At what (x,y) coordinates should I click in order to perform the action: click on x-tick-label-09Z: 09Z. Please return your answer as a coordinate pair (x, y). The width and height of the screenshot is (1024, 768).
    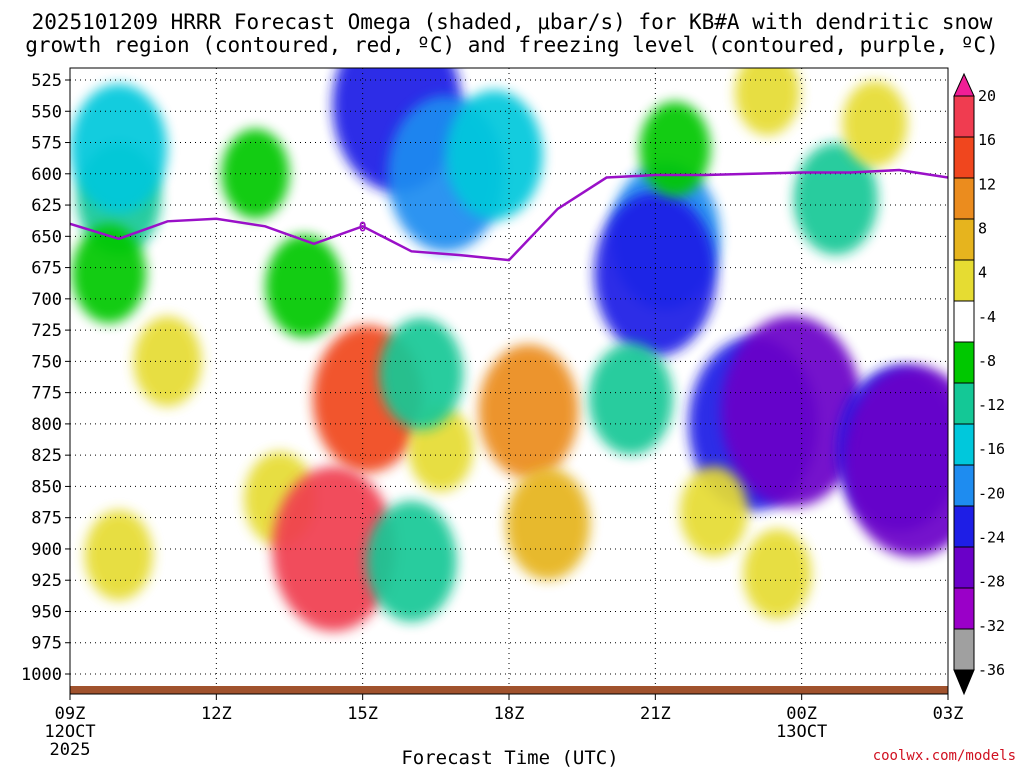
    Looking at the image, I should click on (70, 714).